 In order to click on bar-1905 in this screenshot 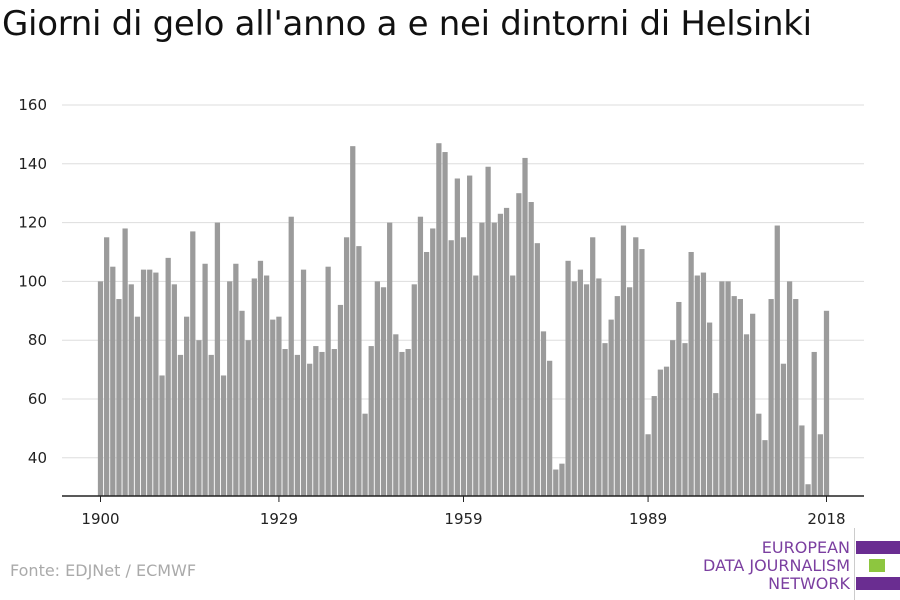, I will do `click(131, 390)`.